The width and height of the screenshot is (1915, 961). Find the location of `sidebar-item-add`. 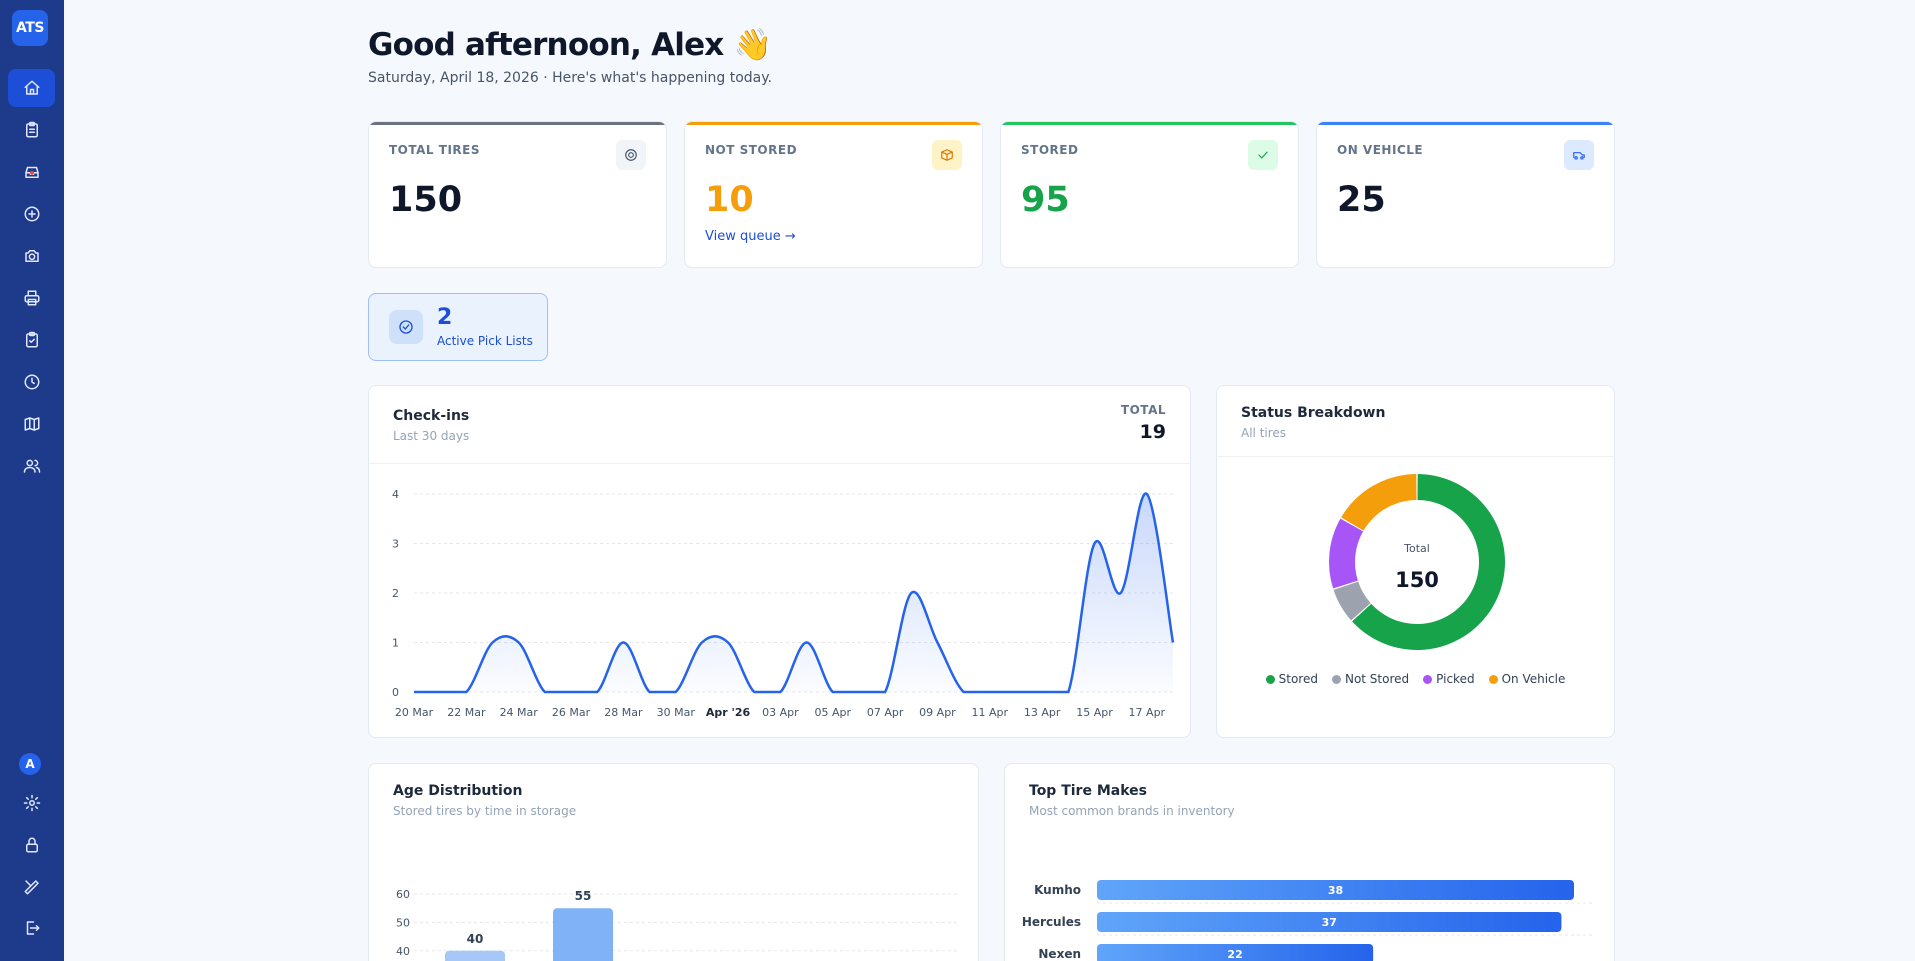

sidebar-item-add is located at coordinates (31, 214).